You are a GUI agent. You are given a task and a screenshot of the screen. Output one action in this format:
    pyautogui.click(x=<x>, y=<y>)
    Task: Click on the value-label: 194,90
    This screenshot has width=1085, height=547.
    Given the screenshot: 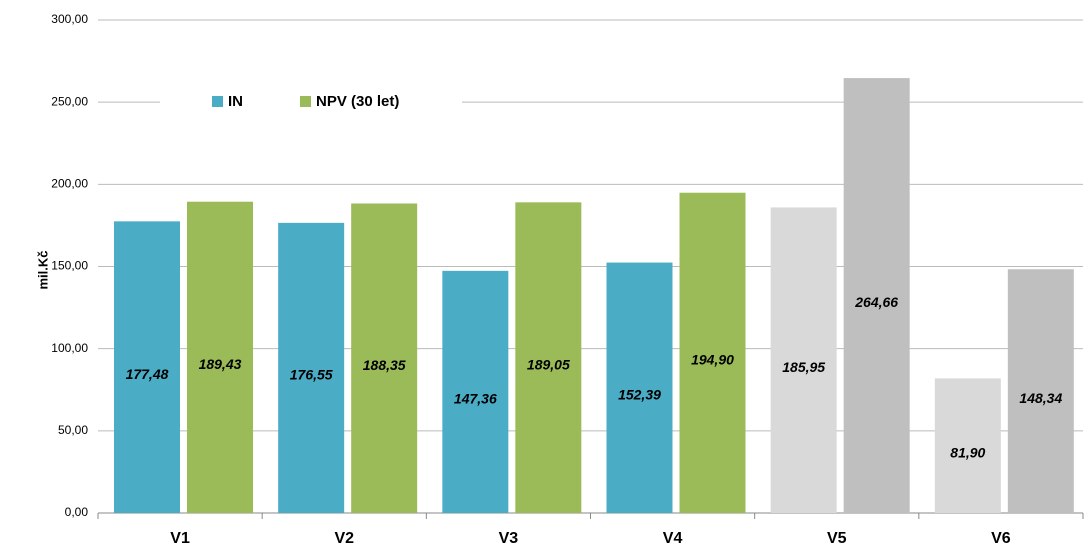 What is the action you would take?
    pyautogui.click(x=712, y=360)
    